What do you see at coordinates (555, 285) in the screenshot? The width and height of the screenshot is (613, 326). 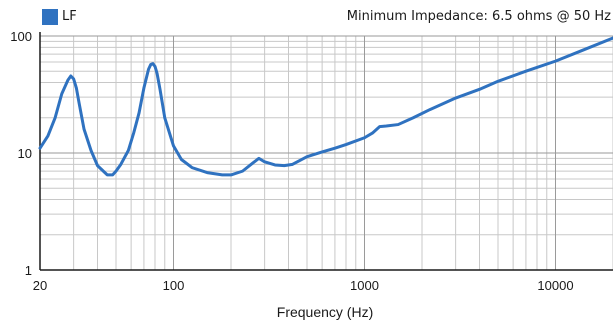 I see `x-tick-label: 10000` at bounding box center [555, 285].